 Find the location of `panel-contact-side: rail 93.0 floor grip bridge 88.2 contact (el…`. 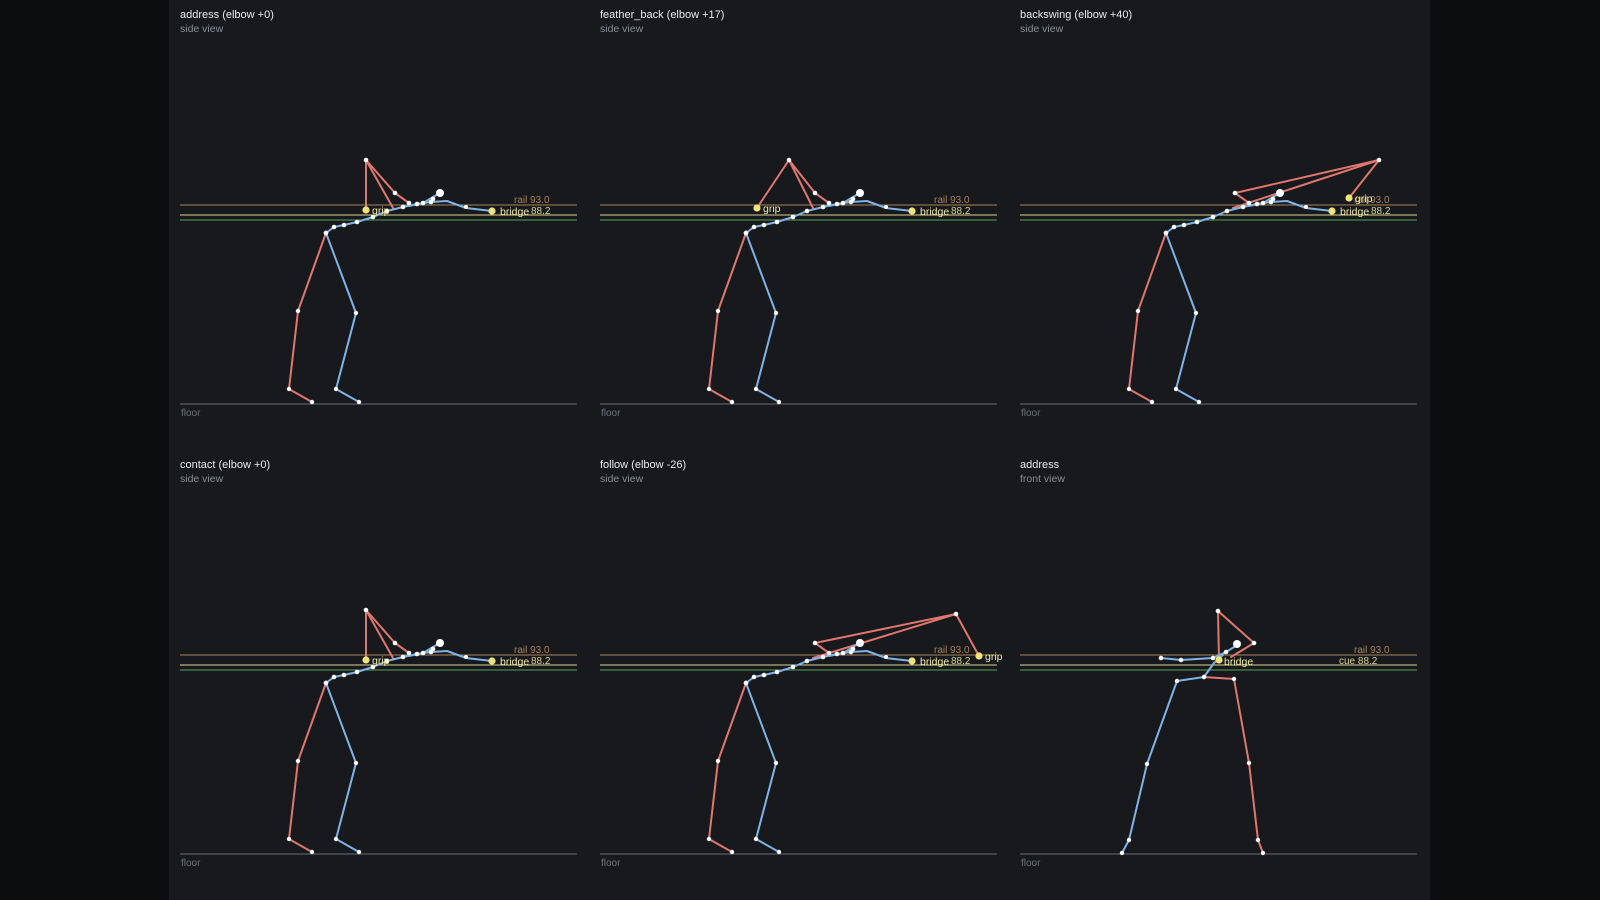

panel-contact-side: rail 93.0 floor grip bridge 88.2 contact (el… is located at coordinates (379, 670).